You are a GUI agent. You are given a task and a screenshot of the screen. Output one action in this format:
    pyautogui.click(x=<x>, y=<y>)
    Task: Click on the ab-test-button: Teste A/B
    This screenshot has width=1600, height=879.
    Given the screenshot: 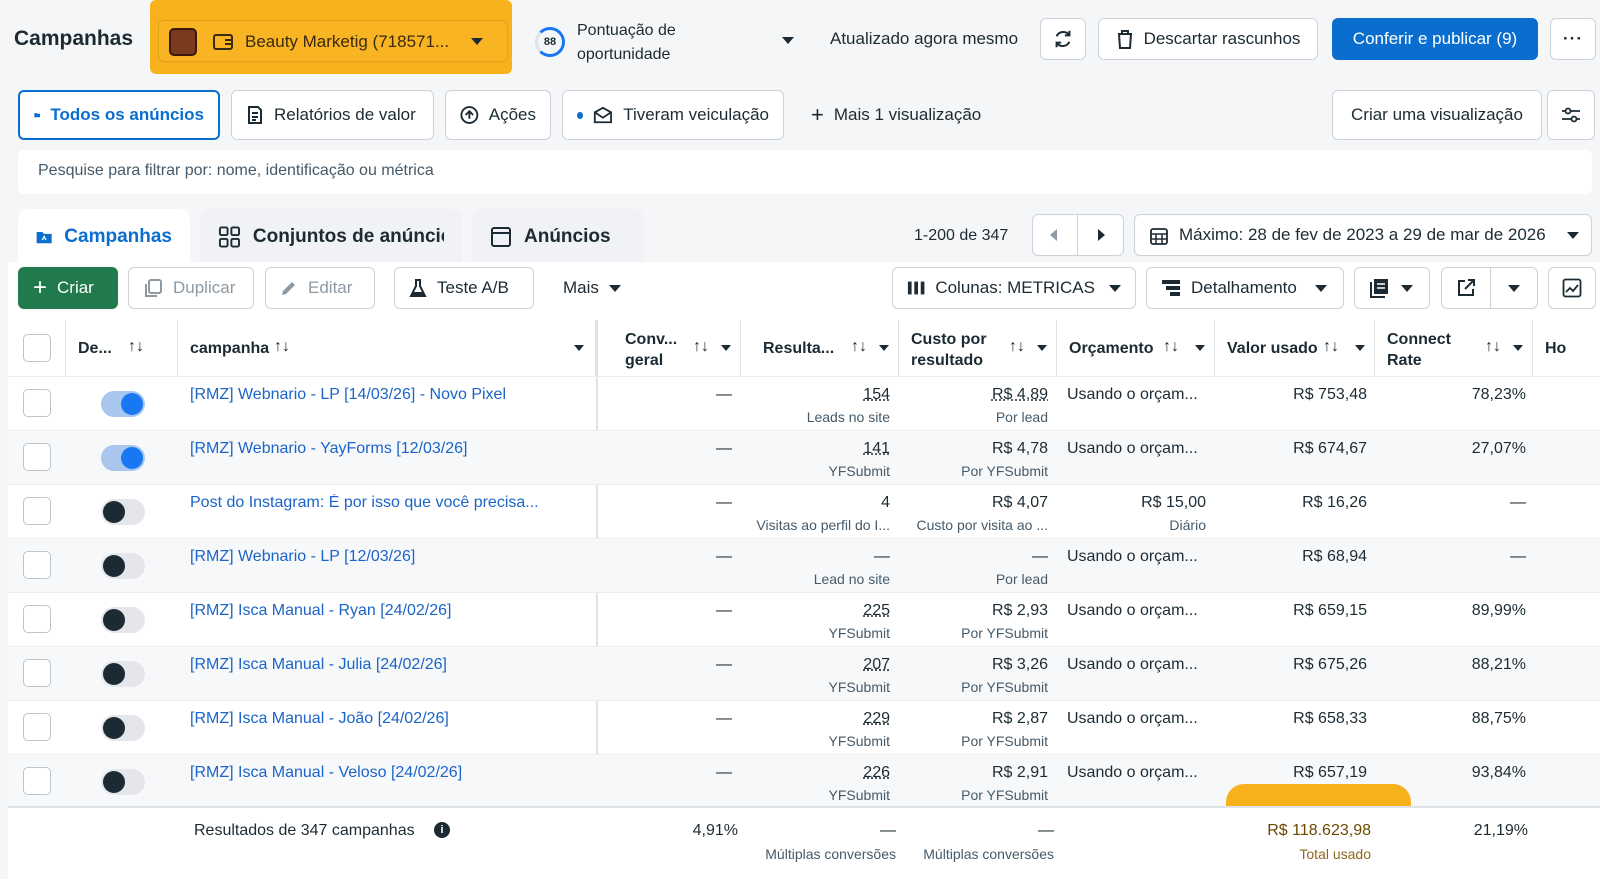 What is the action you would take?
    pyautogui.click(x=464, y=288)
    